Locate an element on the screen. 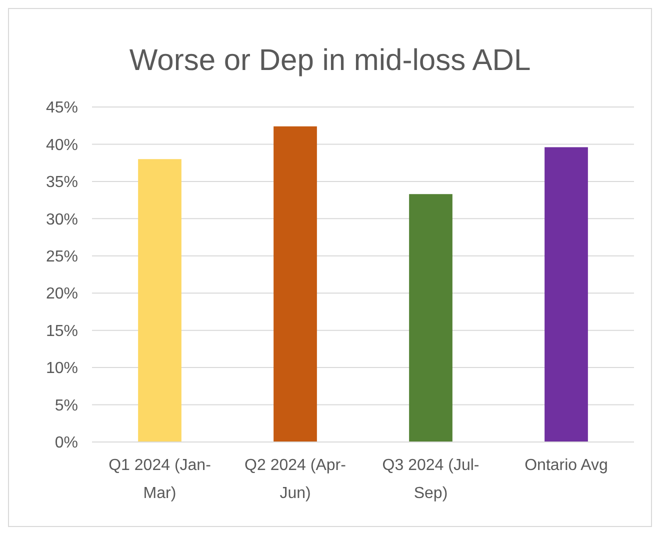 The height and width of the screenshot is (535, 660). x-tick-label: Ontario Avg is located at coordinates (566, 465).